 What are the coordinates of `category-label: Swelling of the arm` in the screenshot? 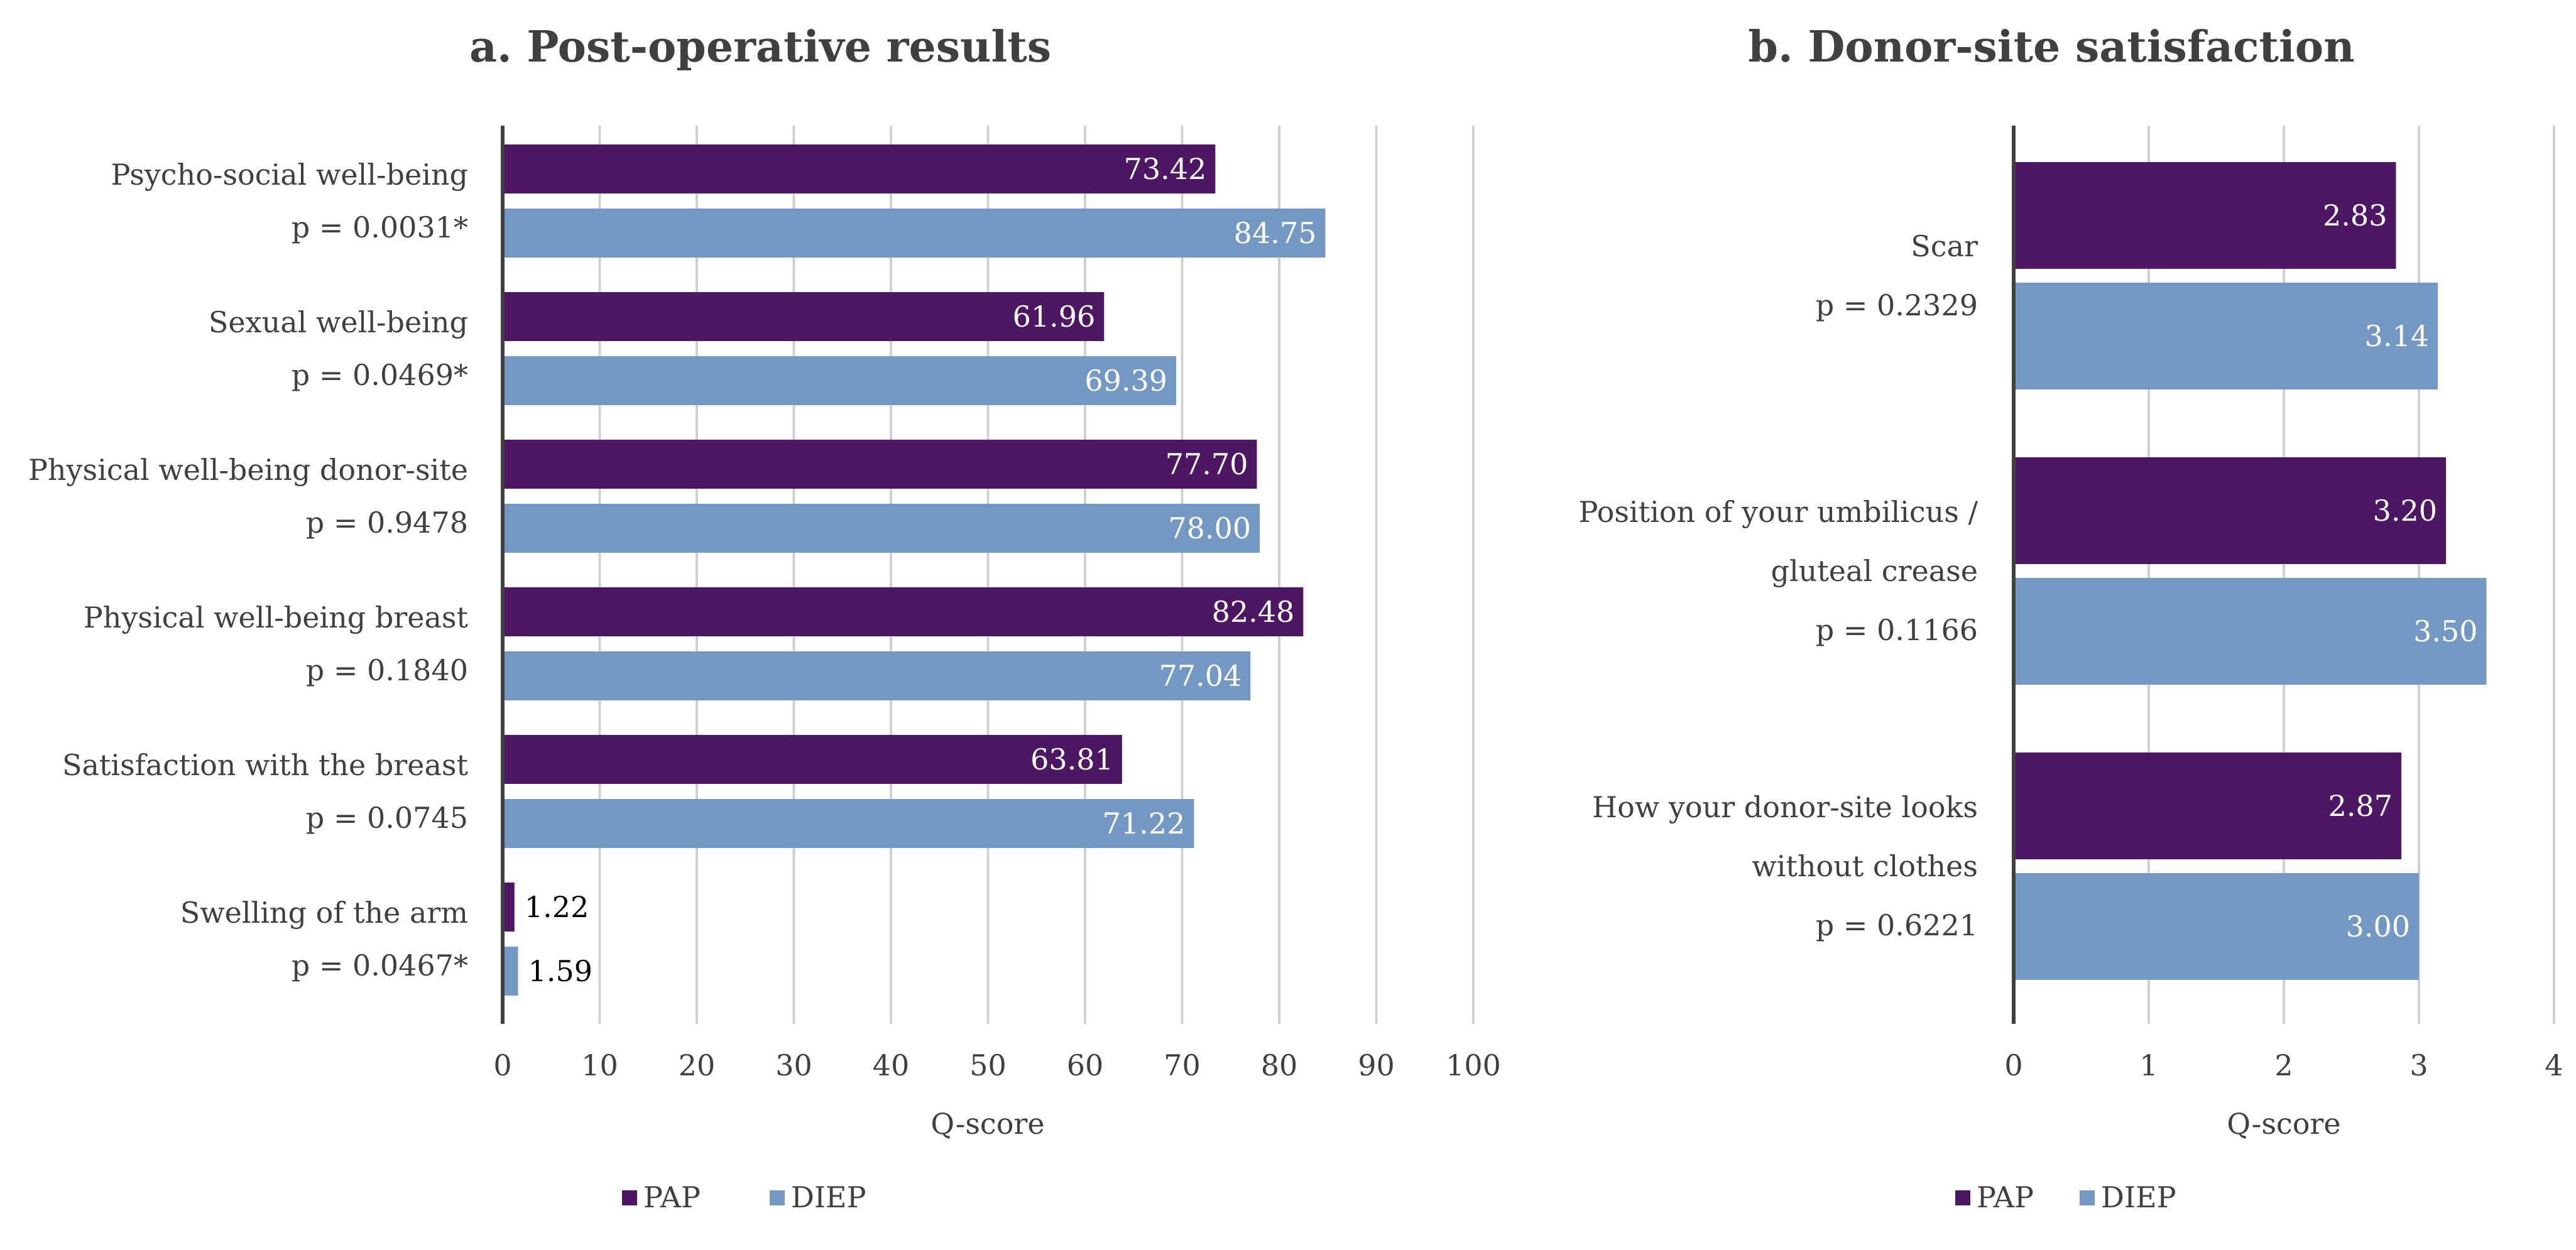 It's located at (324, 913).